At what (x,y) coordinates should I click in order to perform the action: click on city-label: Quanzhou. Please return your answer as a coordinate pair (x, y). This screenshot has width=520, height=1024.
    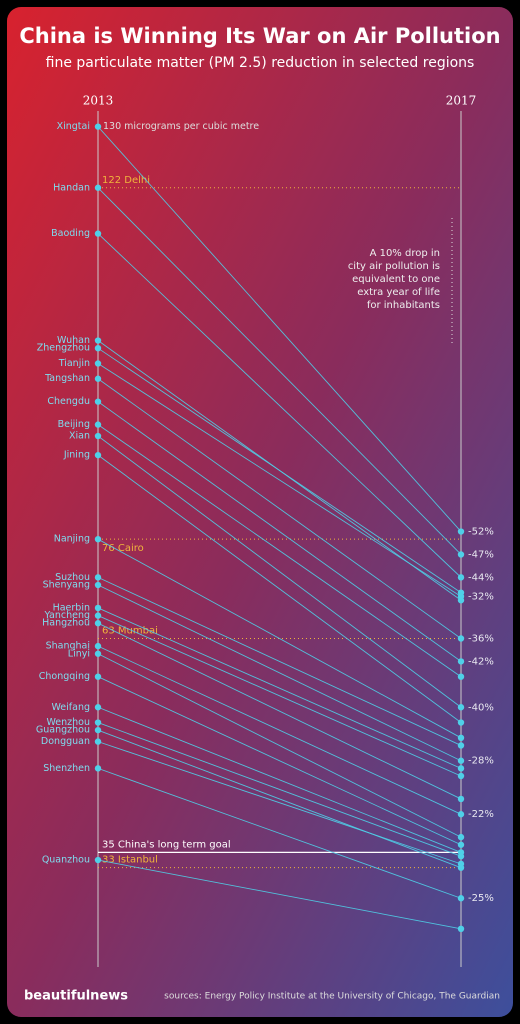
    Looking at the image, I should click on (66, 860).